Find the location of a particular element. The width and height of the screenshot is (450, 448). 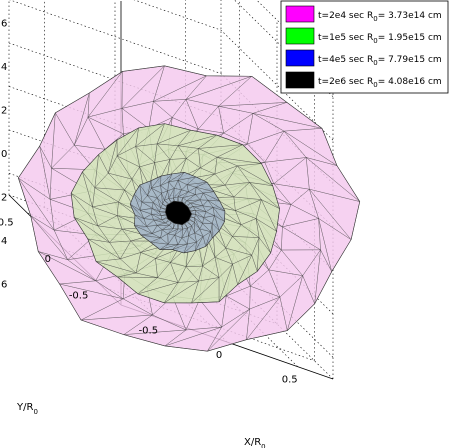

z-tick-label: 0 is located at coordinates (4, 154).